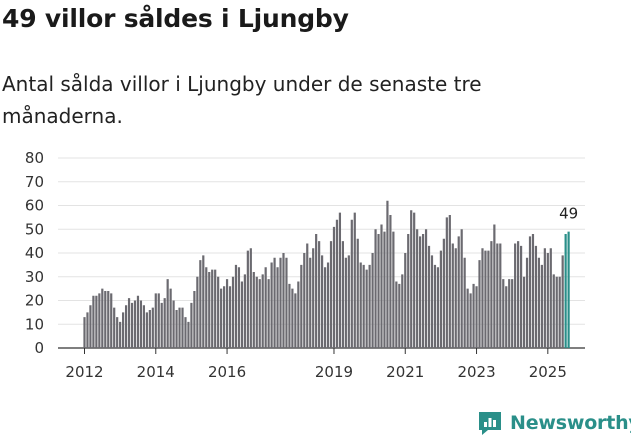 Image resolution: width=631 pixels, height=439 pixels. Describe the element at coordinates (175, 18) in the screenshot. I see `chart-title: 49 villor såldes i Ljungby` at that location.